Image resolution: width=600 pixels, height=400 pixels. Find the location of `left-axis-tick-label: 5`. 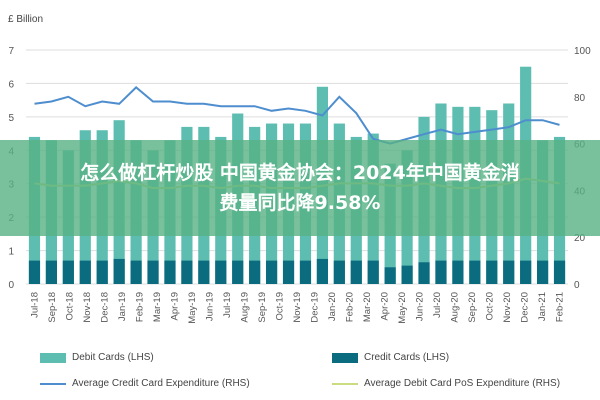

left-axis-tick-label: 5 is located at coordinates (11, 118).